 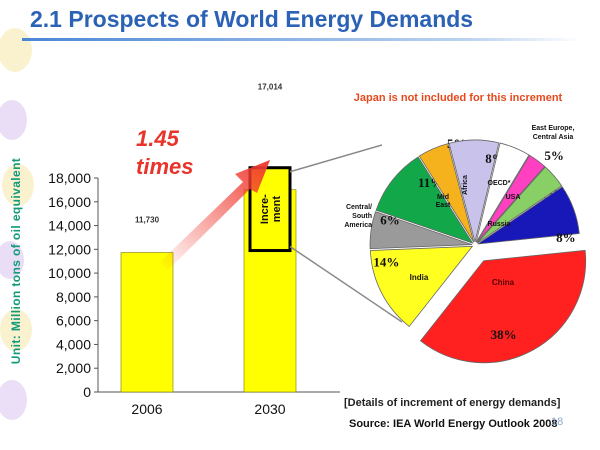 What do you see at coordinates (87, 392) in the screenshot?
I see `y-tick-label: 0` at bounding box center [87, 392].